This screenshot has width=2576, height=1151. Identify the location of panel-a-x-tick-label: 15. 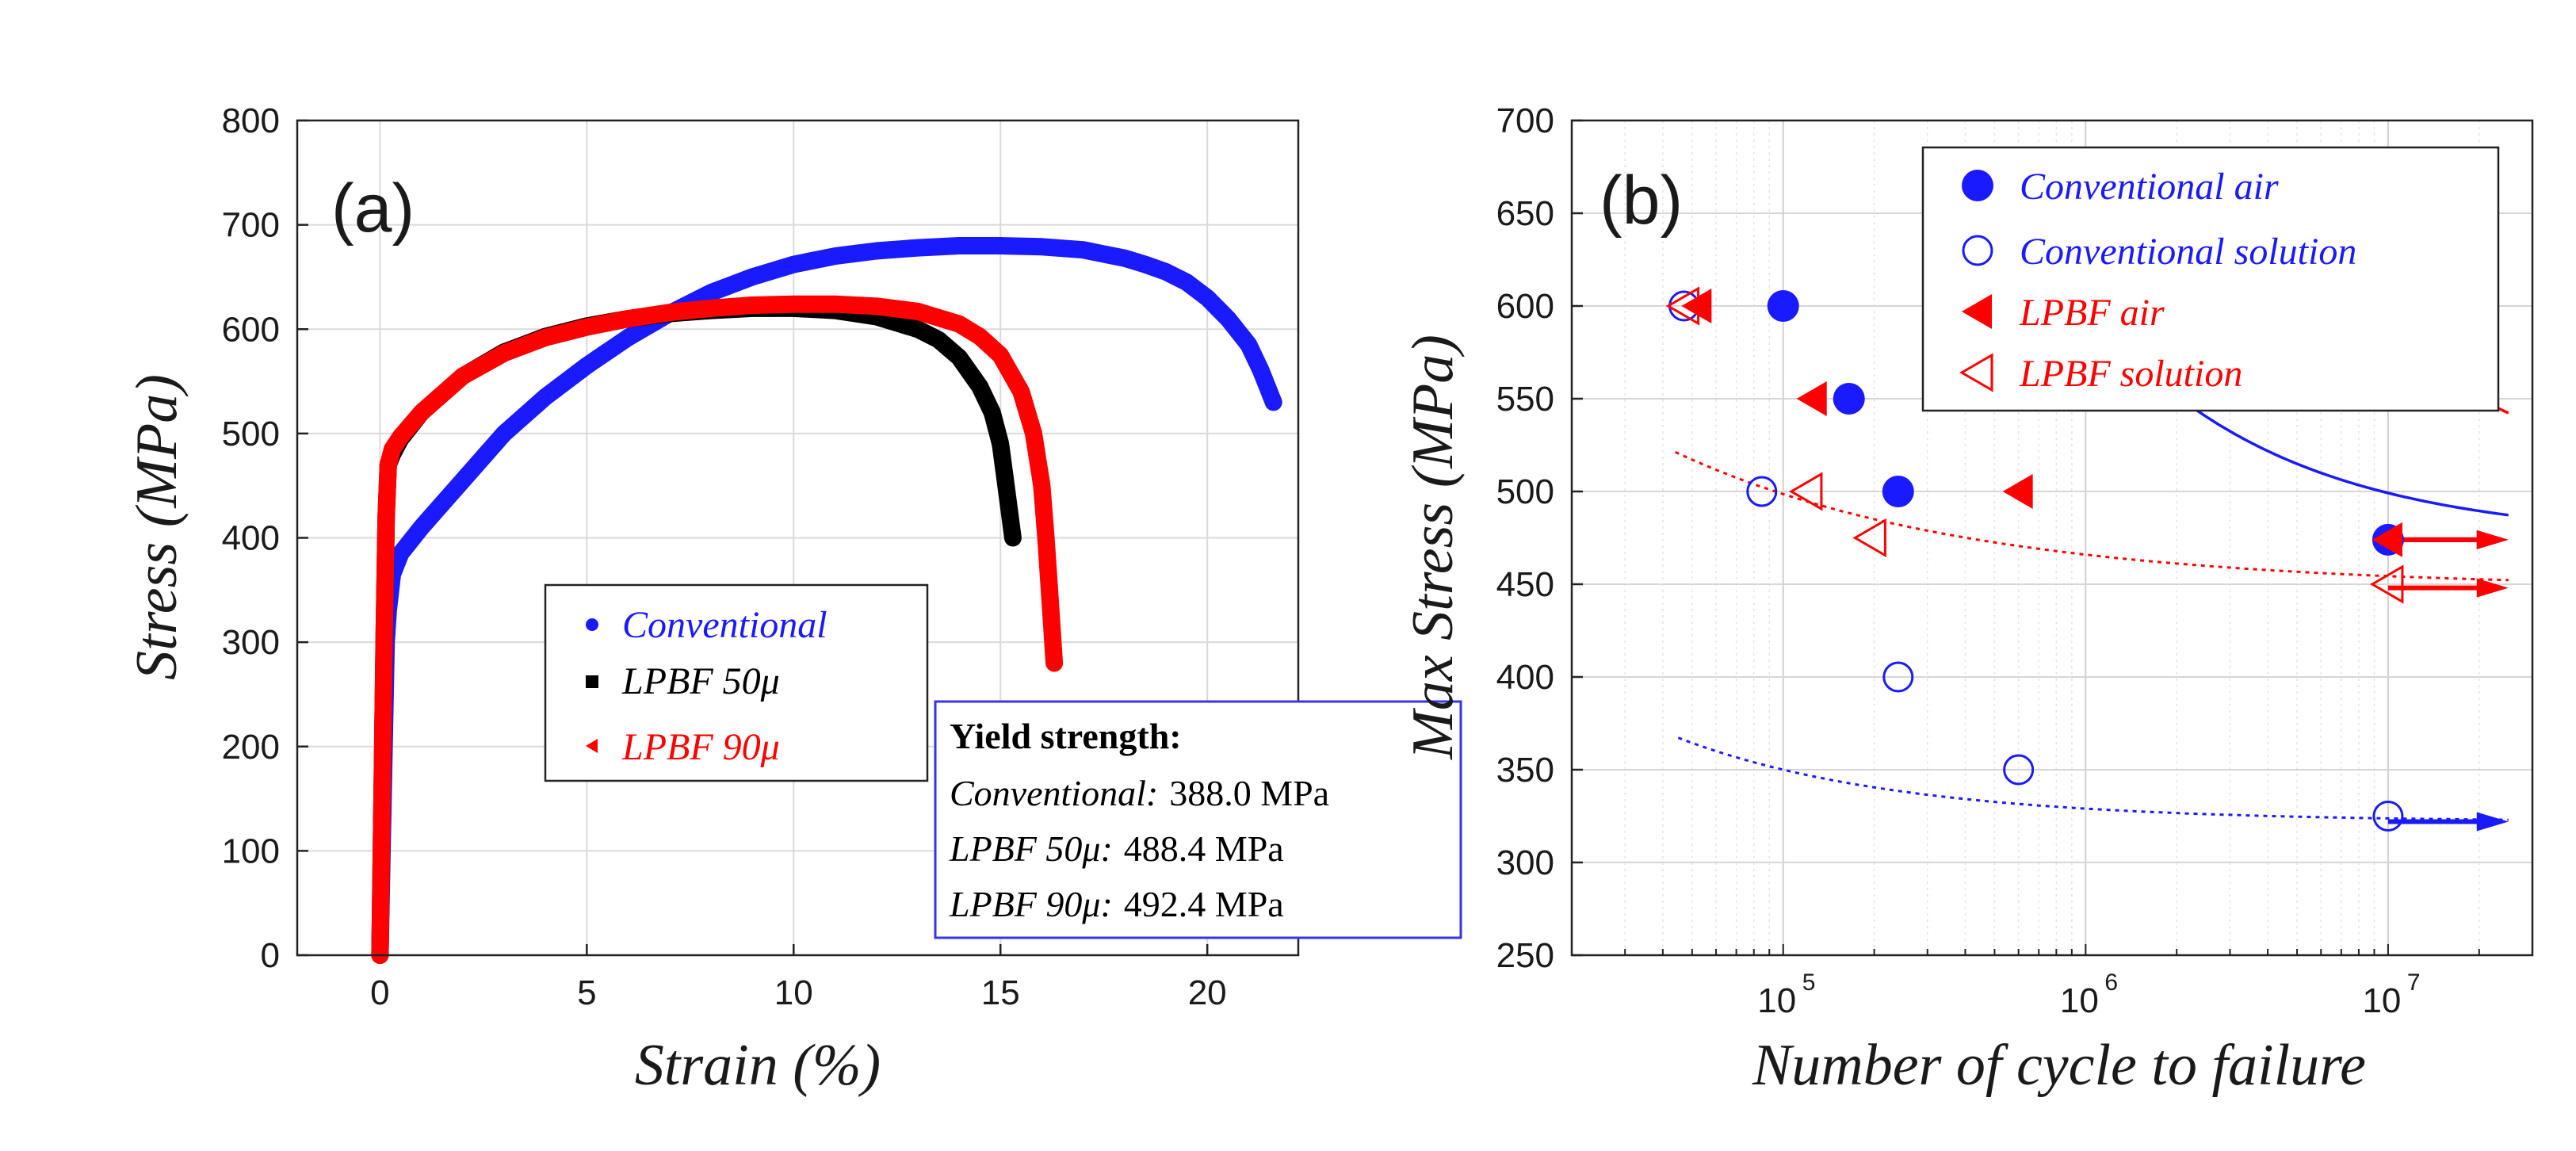
(1000, 992).